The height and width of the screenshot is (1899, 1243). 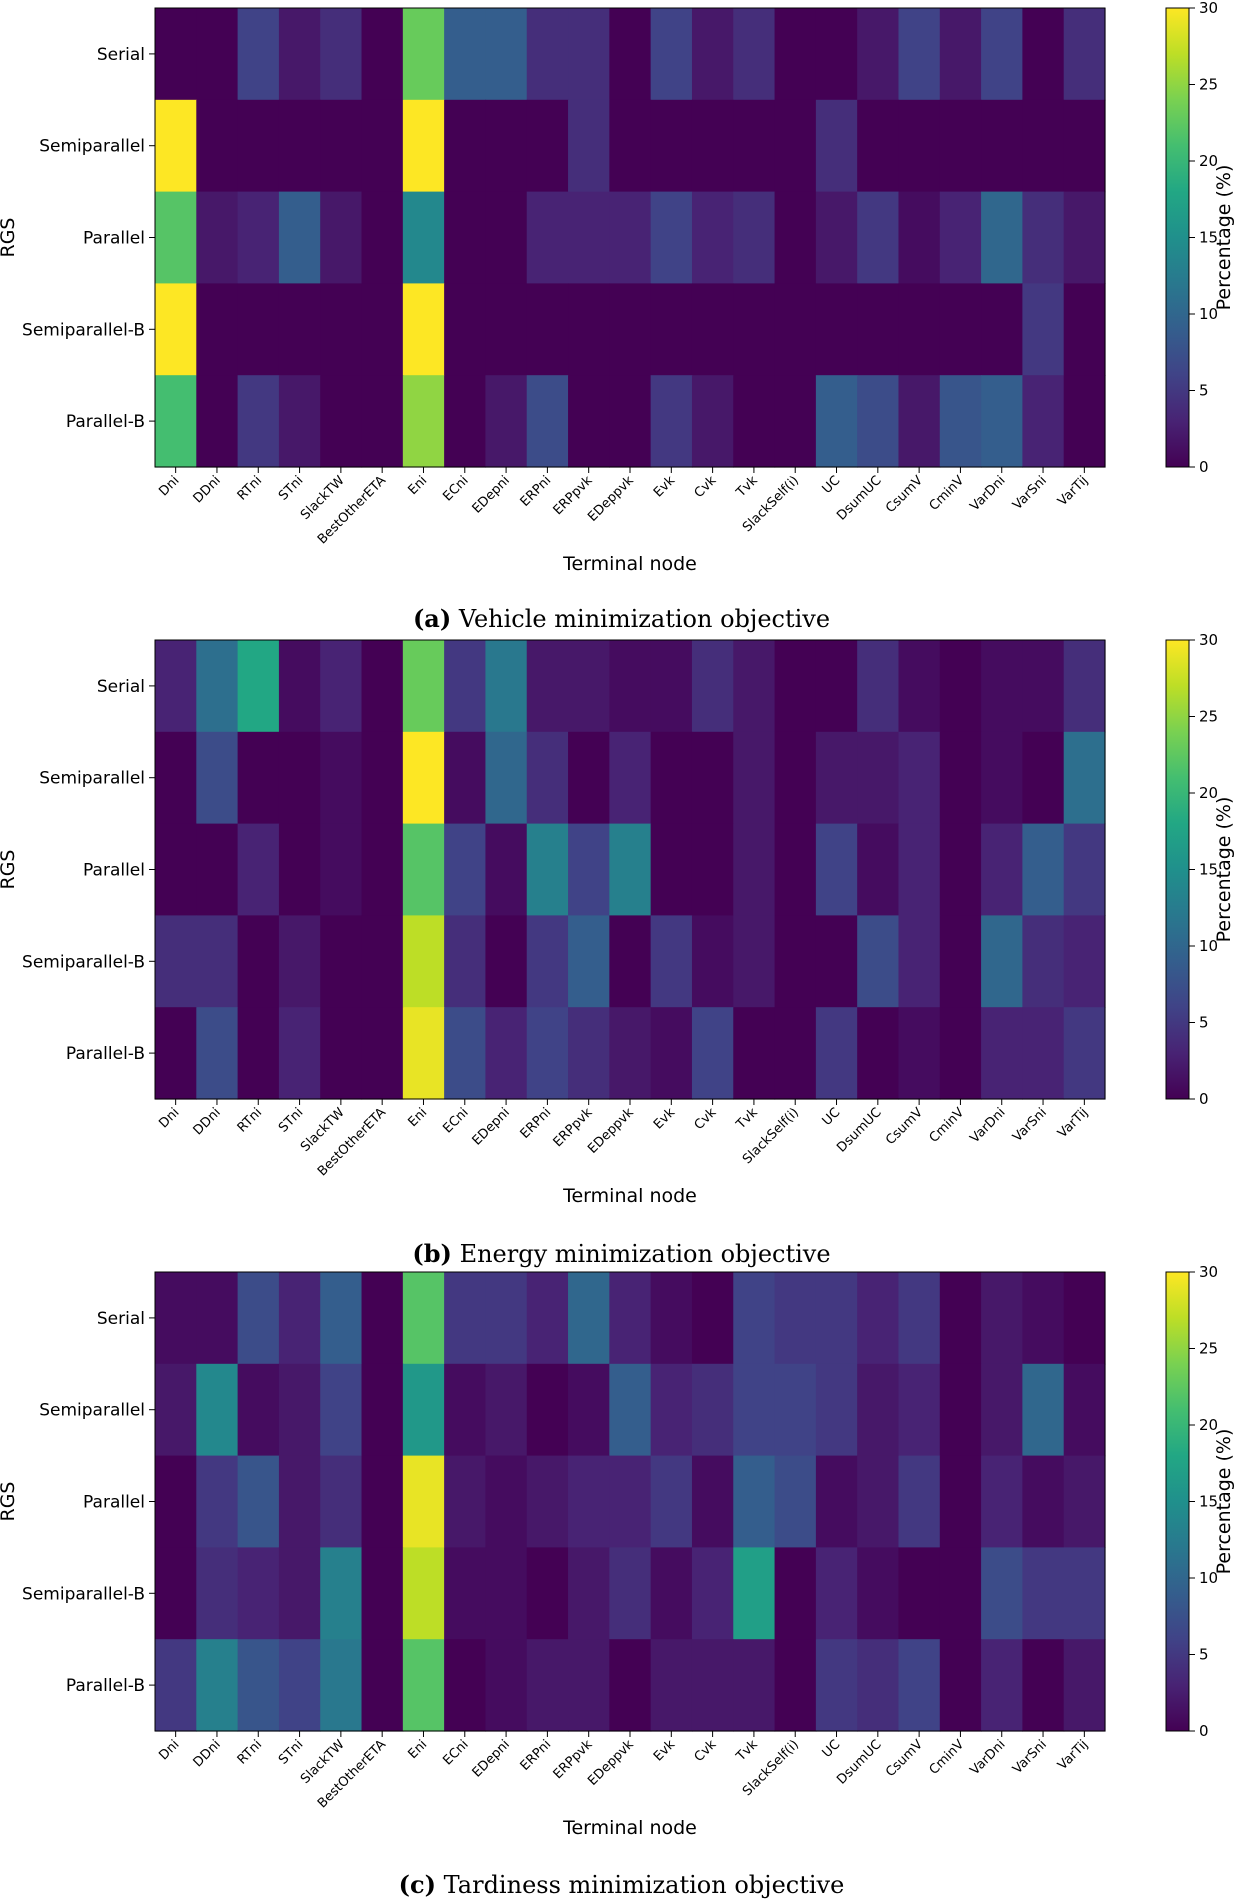 I want to click on caption-a: (a) Vehicle minimization objective, so click(x=621, y=618).